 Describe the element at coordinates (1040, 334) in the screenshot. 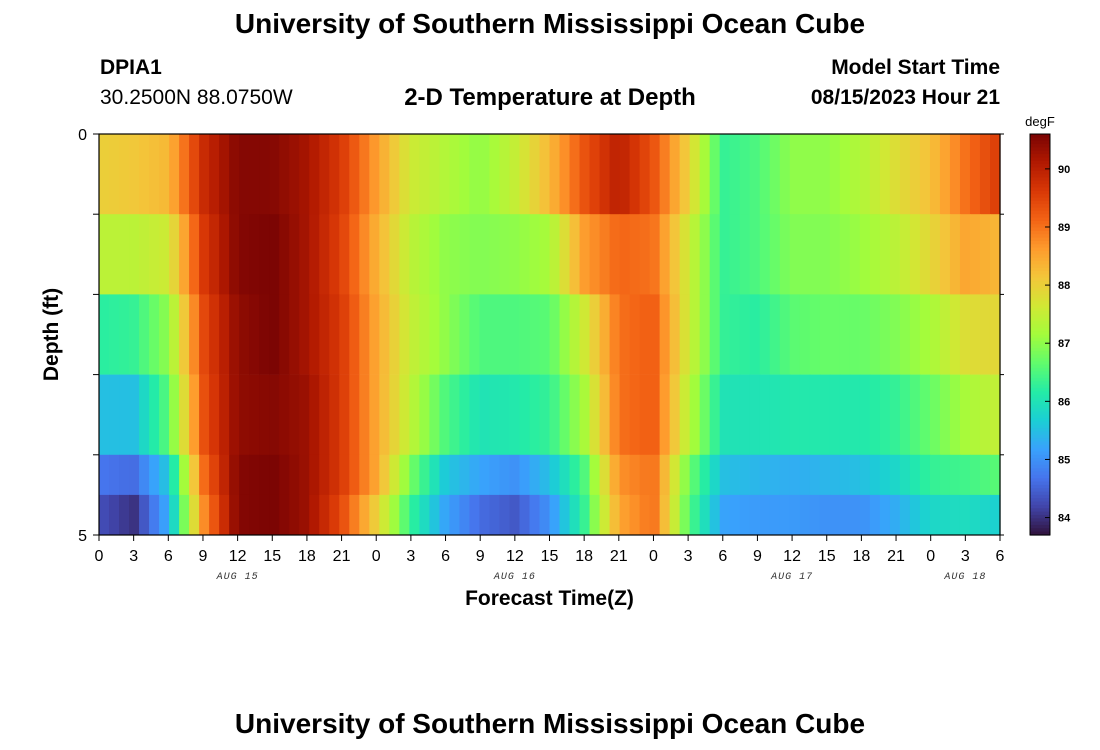

I see `colorbar-frame` at that location.